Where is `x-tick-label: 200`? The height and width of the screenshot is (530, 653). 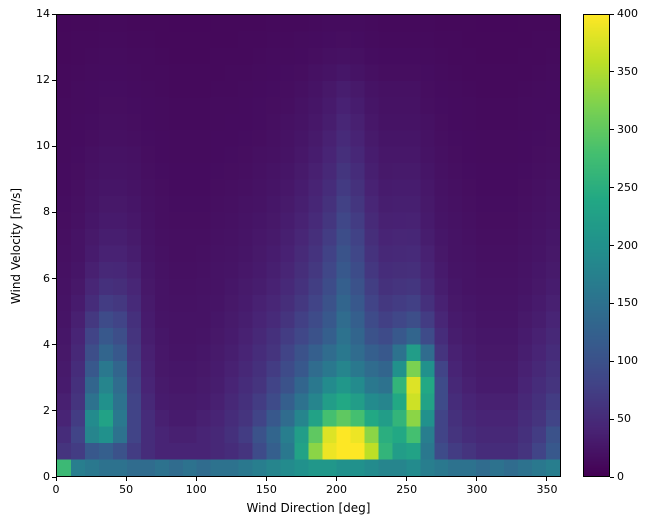 x-tick-label: 200 is located at coordinates (337, 489).